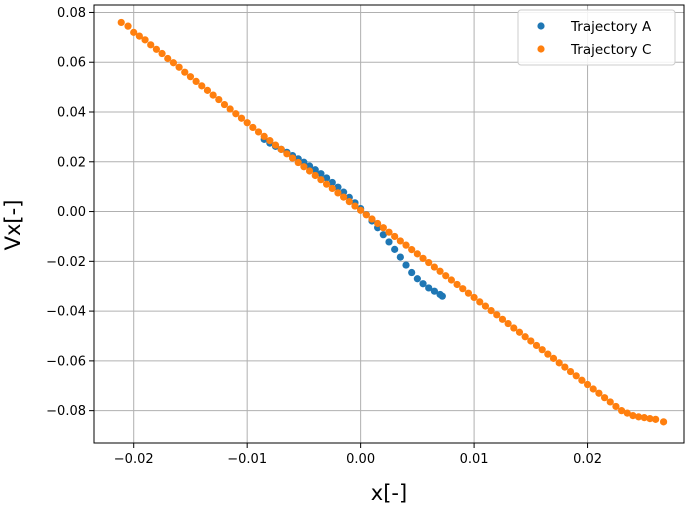 The image size is (685, 505). Describe the element at coordinates (541, 49) in the screenshot. I see `legend-marker-trajectory-c` at that location.